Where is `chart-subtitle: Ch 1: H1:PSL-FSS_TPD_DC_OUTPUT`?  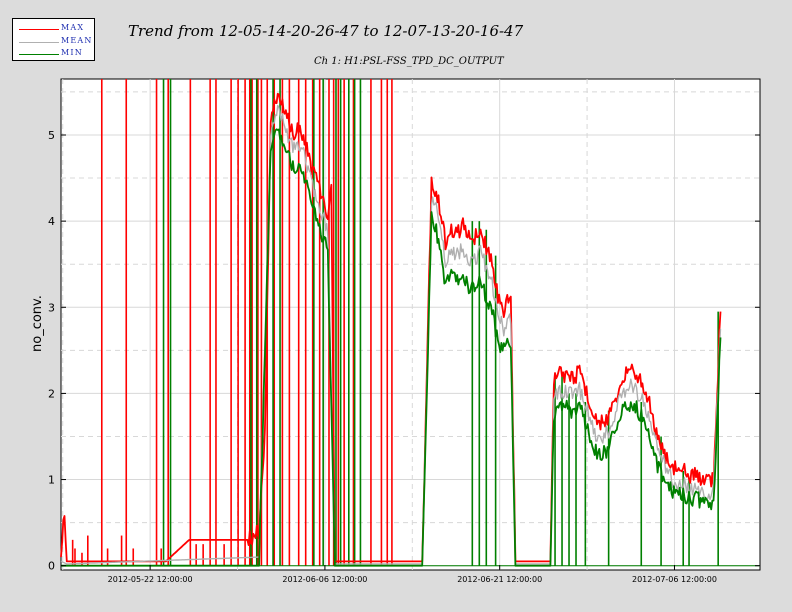
chart-subtitle: Ch 1: H1:PSL-FSS_TPD_DC_OUTPUT is located at coordinates (409, 61).